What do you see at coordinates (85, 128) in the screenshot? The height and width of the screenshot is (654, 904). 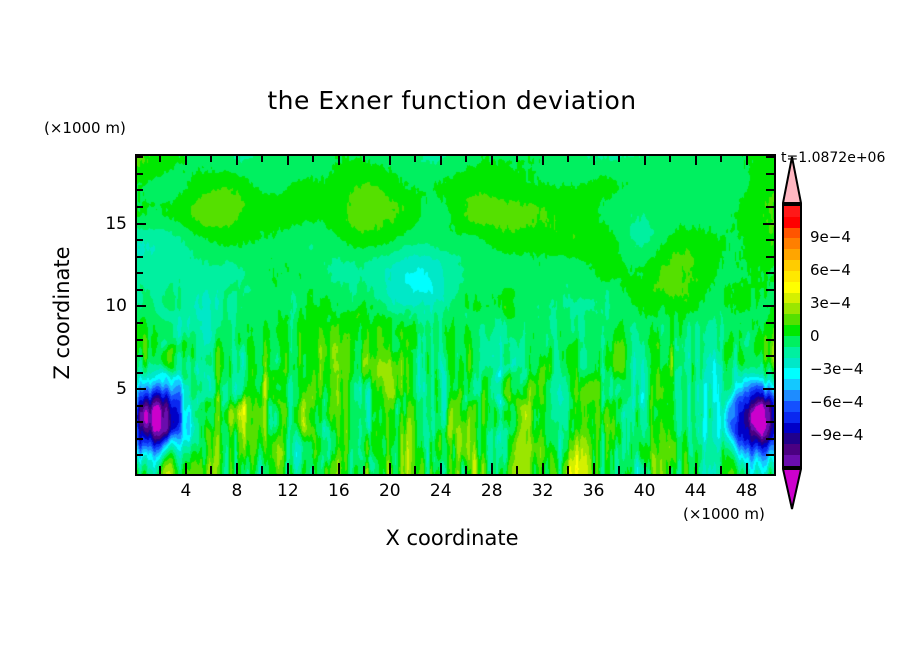 I see `z-axis-units-note: (×1000 m)` at bounding box center [85, 128].